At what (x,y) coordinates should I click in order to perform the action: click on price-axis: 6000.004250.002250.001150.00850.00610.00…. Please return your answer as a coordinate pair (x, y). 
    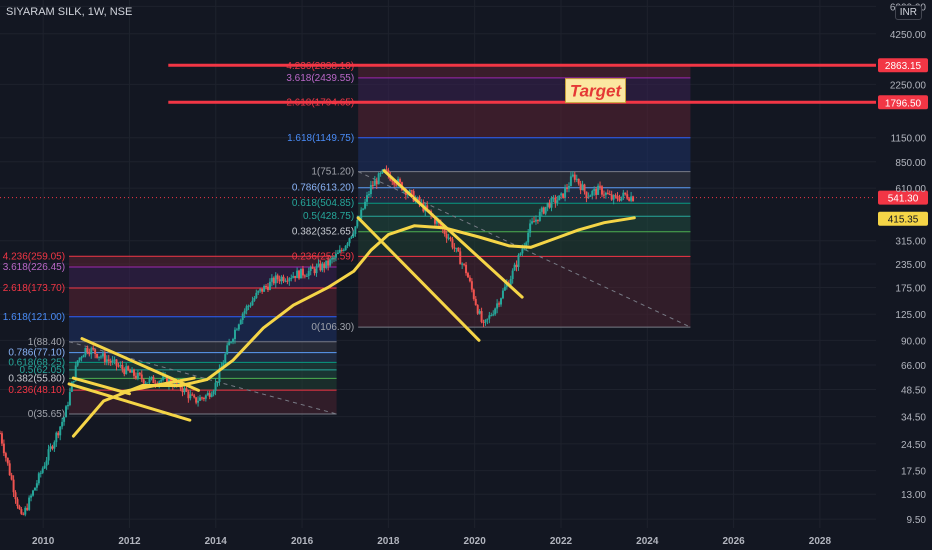
    Looking at the image, I should click on (908, 264).